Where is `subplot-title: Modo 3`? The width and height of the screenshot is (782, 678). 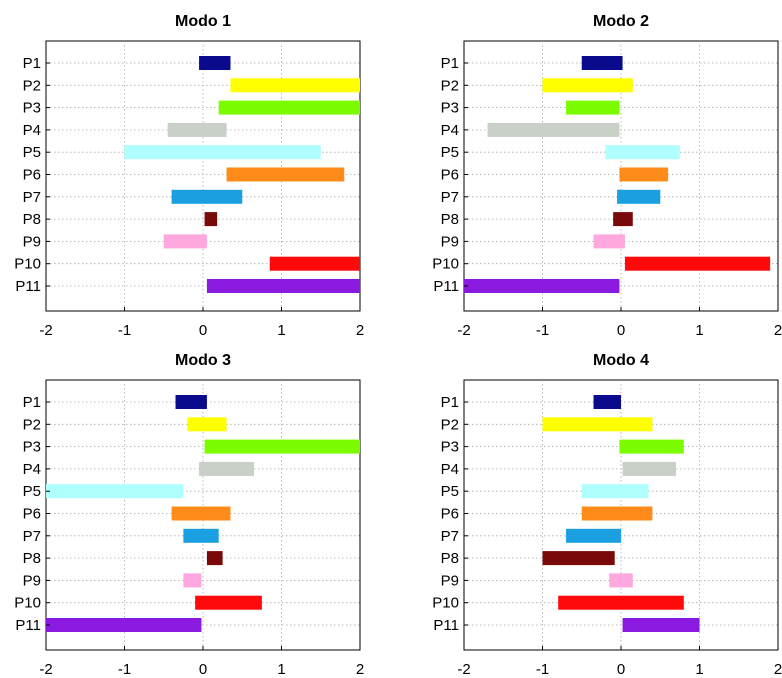
subplot-title: Modo 3 is located at coordinates (203, 360).